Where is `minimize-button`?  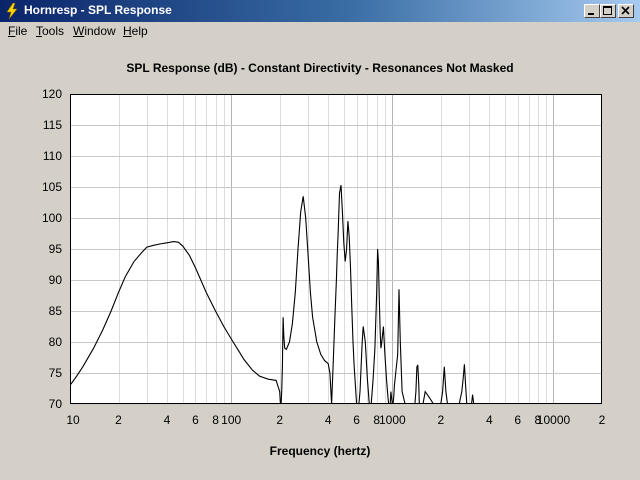 minimize-button is located at coordinates (592, 11).